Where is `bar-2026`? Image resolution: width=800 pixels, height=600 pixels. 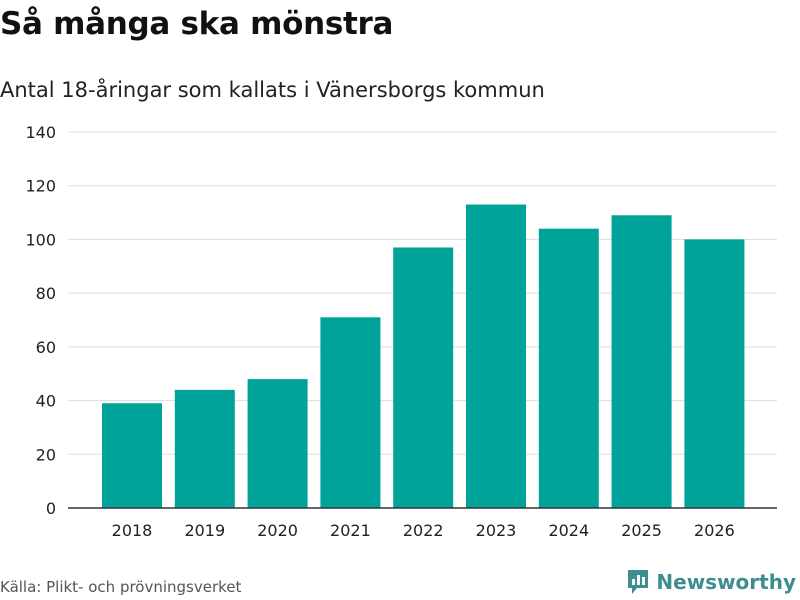 bar-2026 is located at coordinates (714, 373).